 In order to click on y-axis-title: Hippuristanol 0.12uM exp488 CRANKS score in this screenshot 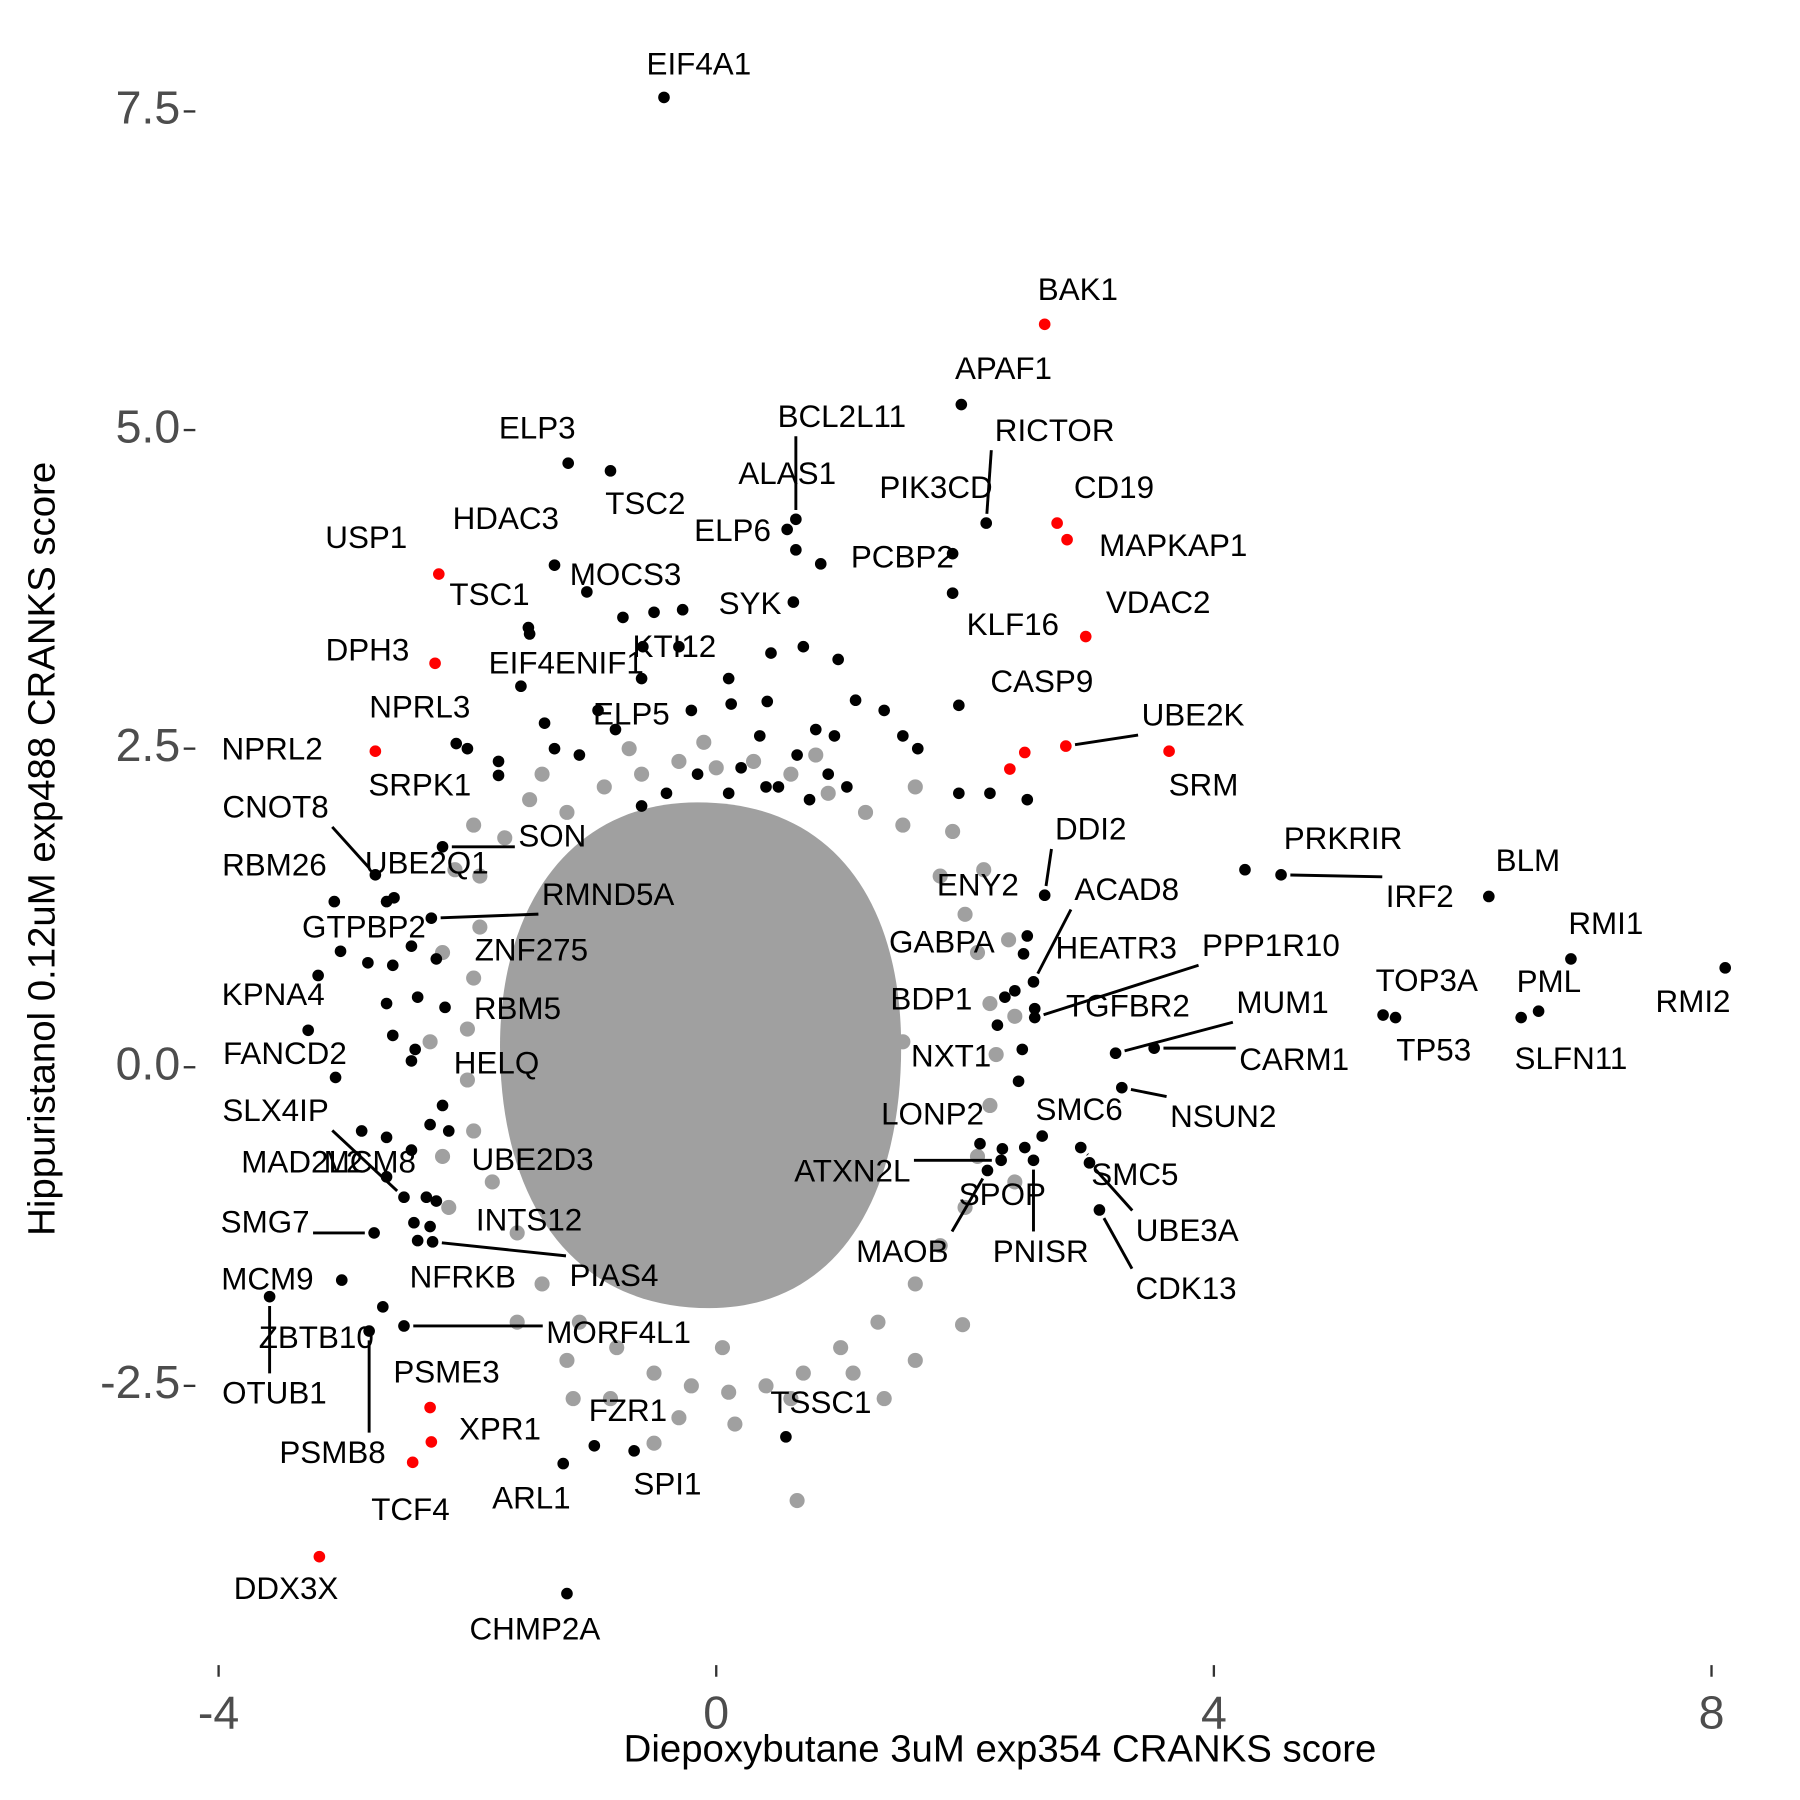, I will do `click(41, 849)`.